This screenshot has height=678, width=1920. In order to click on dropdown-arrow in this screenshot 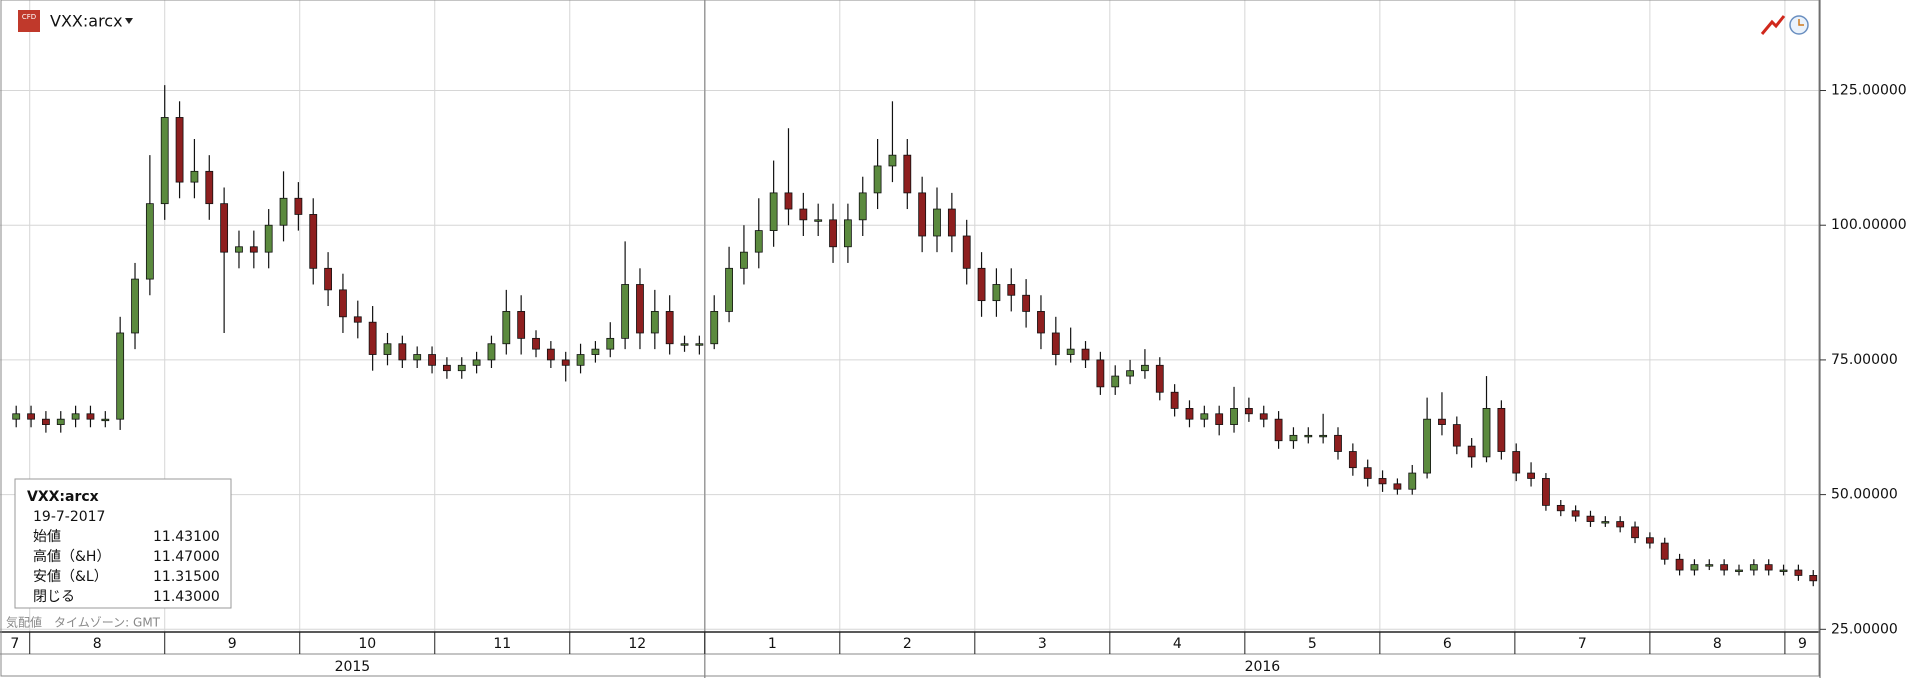, I will do `click(129, 21)`.